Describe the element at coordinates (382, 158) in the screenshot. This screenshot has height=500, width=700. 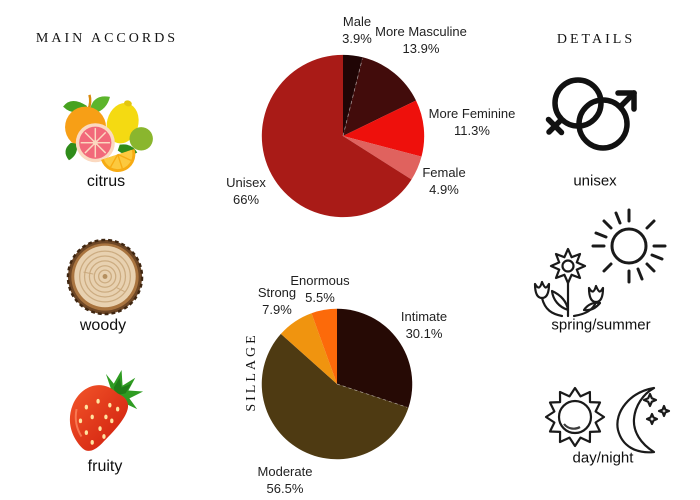
I see `pie-slice-gender-female` at that location.